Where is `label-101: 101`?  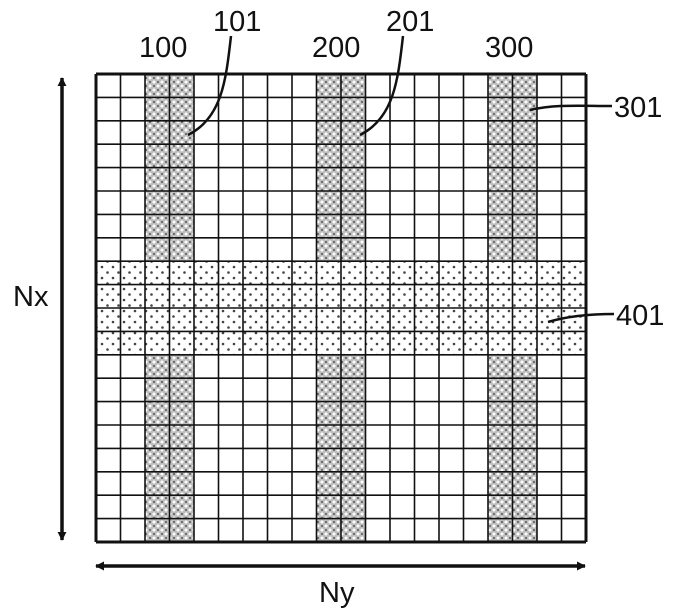 label-101: 101 is located at coordinates (237, 22).